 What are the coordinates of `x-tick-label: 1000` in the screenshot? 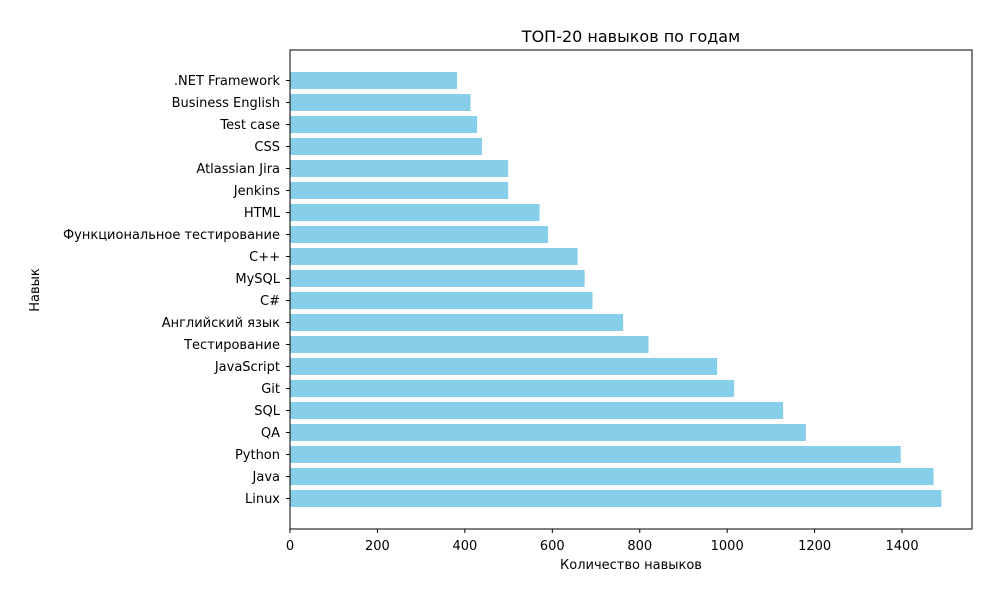 It's located at (727, 546).